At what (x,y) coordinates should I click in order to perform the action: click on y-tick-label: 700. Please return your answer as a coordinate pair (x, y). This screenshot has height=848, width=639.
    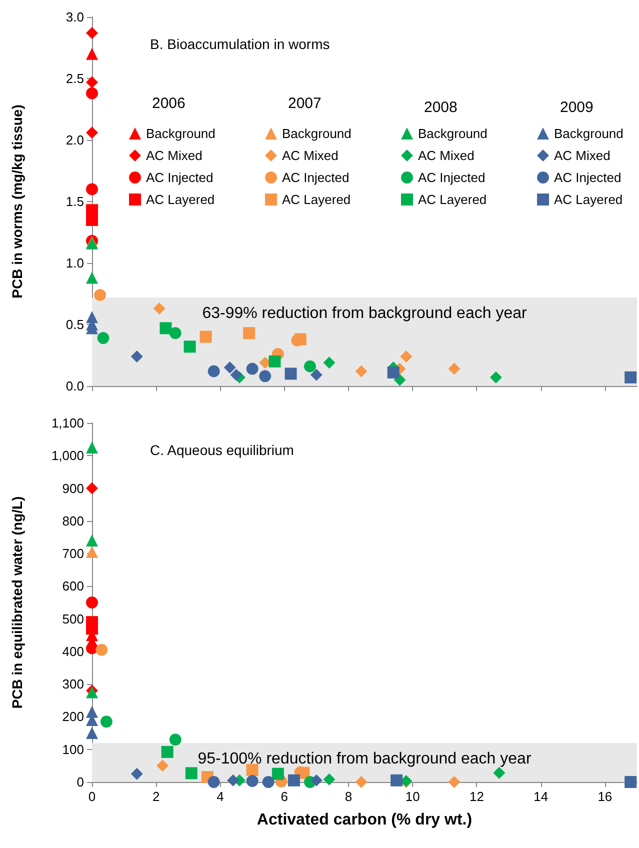
    Looking at the image, I should click on (73, 554).